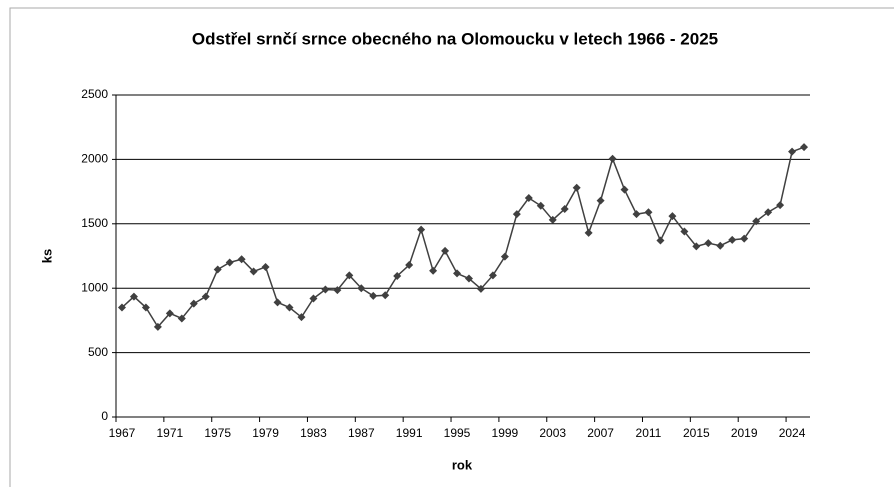  I want to click on x-tick-label: 1979, so click(265, 433).